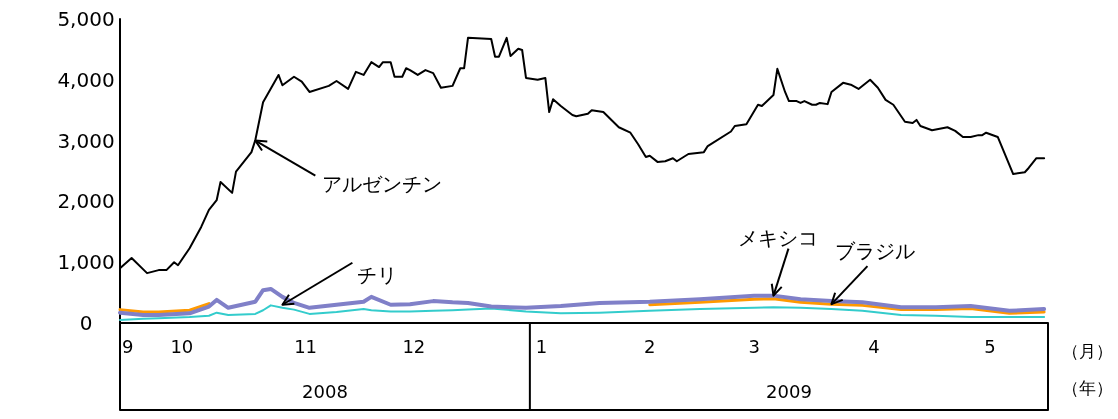  Describe the element at coordinates (325, 391) in the screenshot. I see `x2-tick-label: 2008` at that location.